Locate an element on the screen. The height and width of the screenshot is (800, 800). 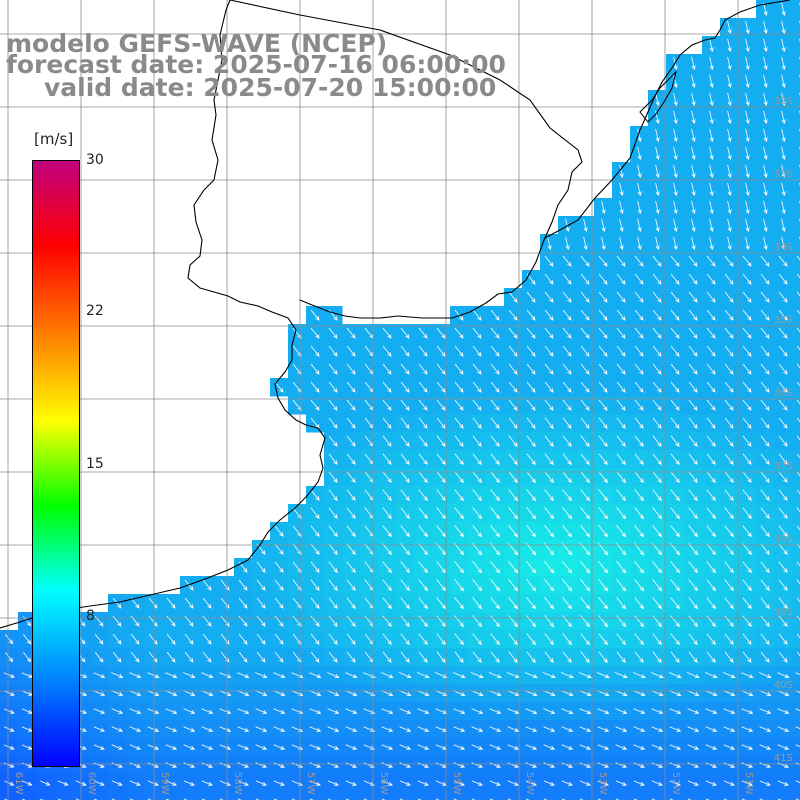
coastline-brazil is located at coordinates (667, 119).